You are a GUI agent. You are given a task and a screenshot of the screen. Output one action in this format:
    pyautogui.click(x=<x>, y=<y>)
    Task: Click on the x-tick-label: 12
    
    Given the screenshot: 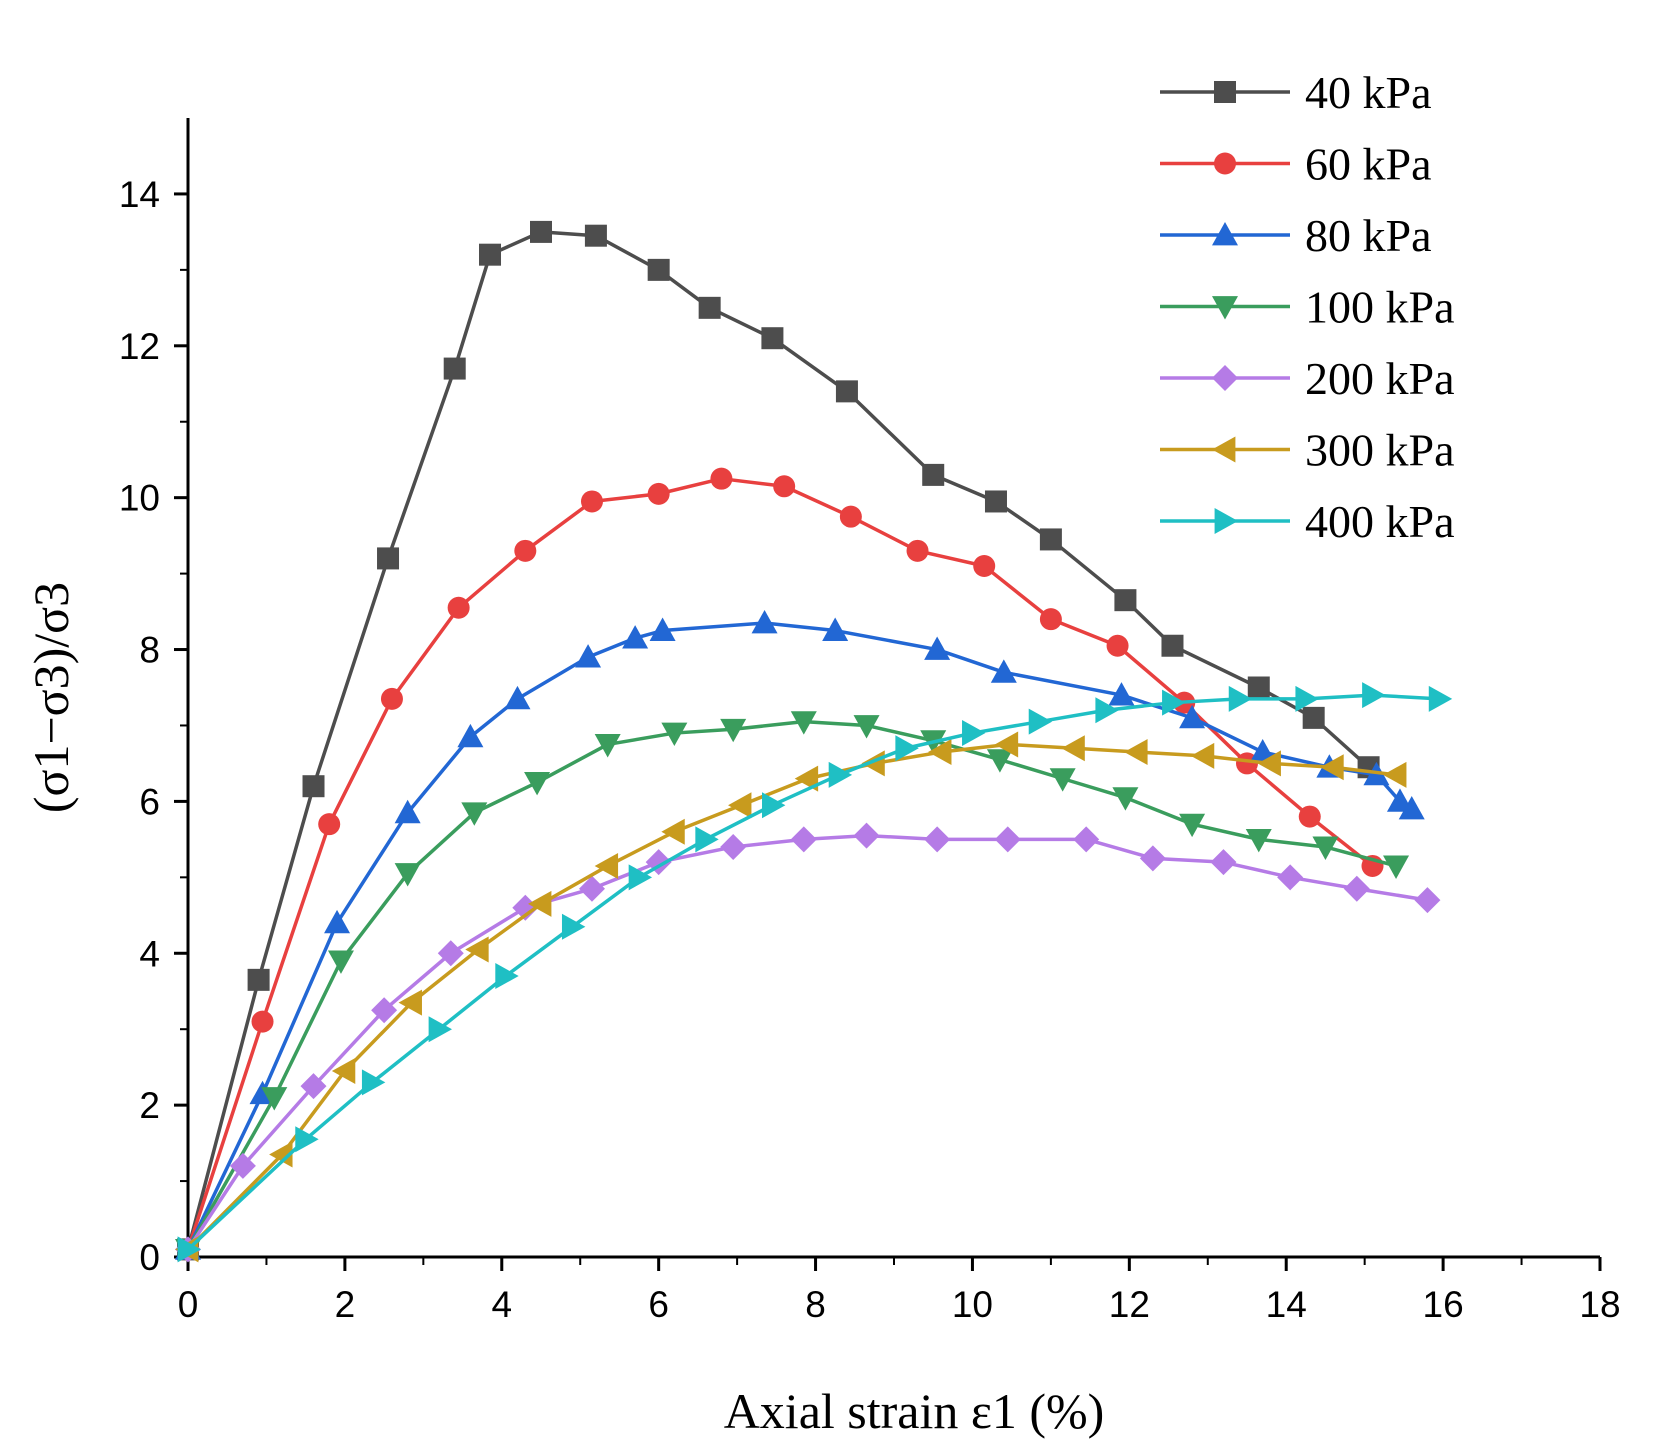 What is the action you would take?
    pyautogui.click(x=1129, y=1304)
    